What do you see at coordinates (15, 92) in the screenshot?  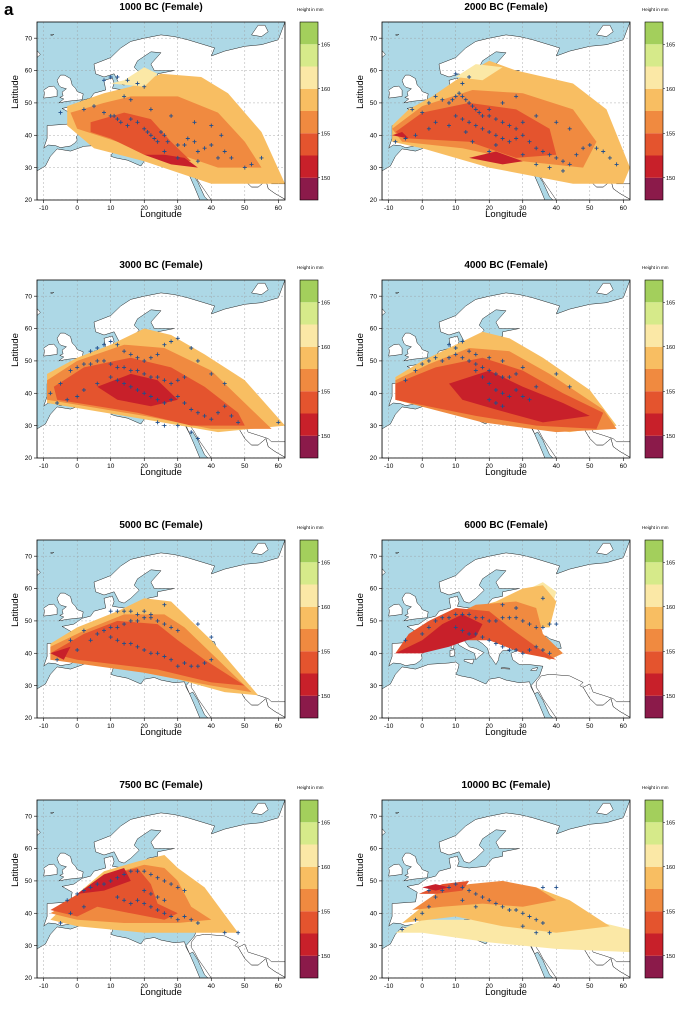 I see `y-axis-title: Latitude` at bounding box center [15, 92].